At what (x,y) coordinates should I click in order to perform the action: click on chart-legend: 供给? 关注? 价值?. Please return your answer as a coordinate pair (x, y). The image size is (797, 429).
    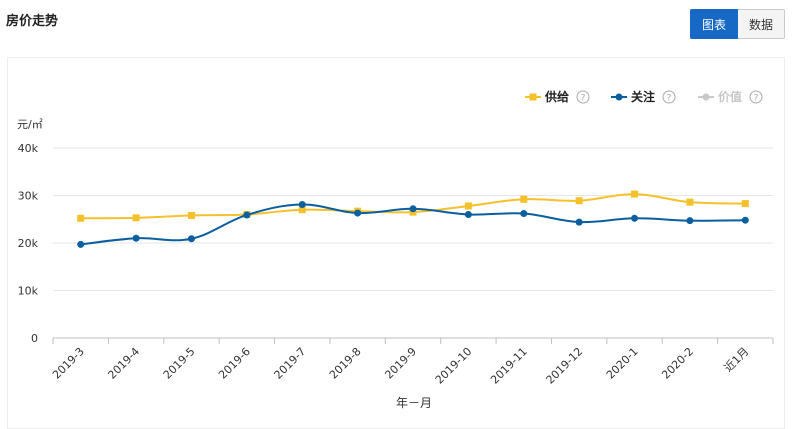
    Looking at the image, I should click on (644, 96).